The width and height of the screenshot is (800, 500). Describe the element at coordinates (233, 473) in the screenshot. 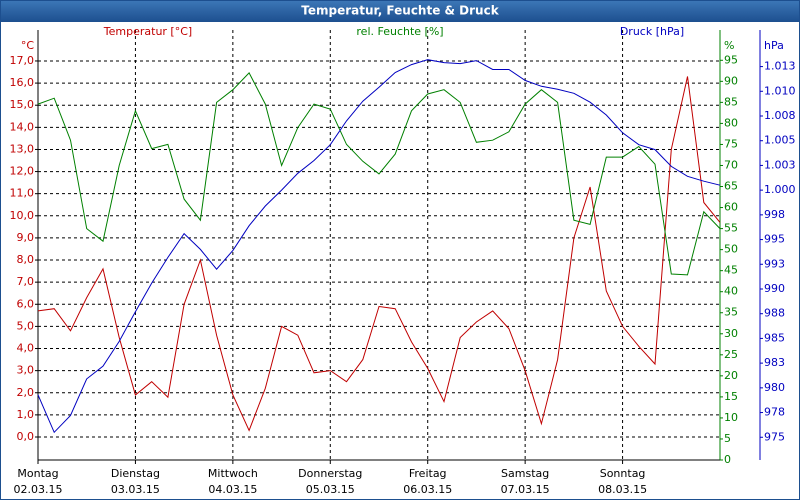

I see `x-tick-label: Mittwoch` at that location.